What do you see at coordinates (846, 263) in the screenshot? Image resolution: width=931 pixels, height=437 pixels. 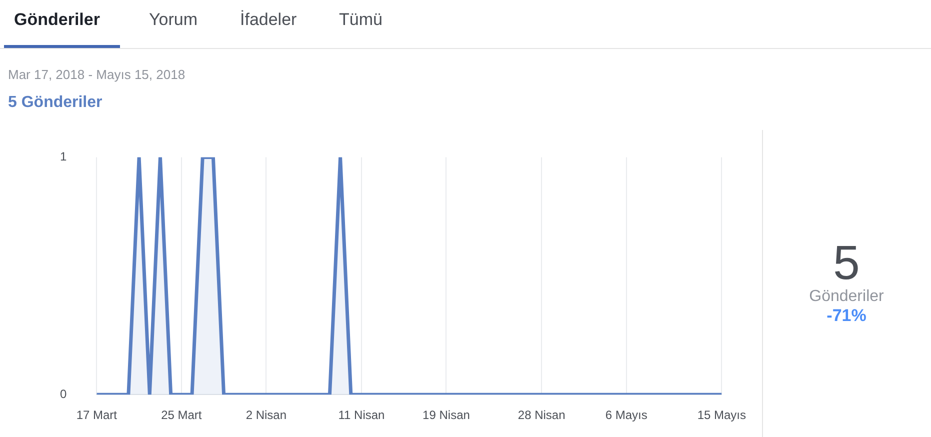 I see `text: 5` at bounding box center [846, 263].